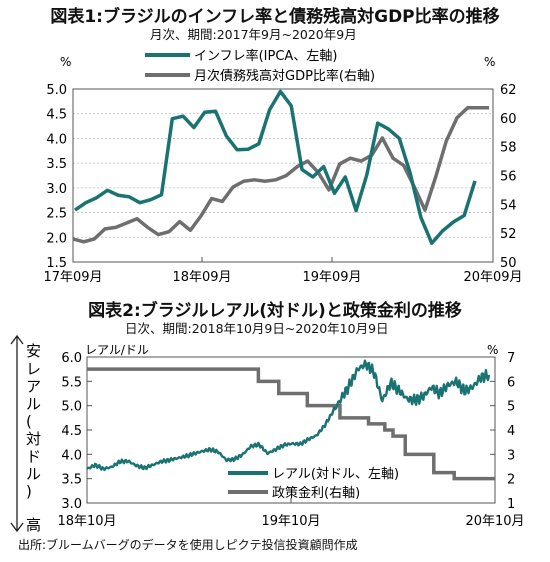  What do you see at coordinates (201, 277) in the screenshot?
I see `chart1-xtick-label: 18年09月` at bounding box center [201, 277].